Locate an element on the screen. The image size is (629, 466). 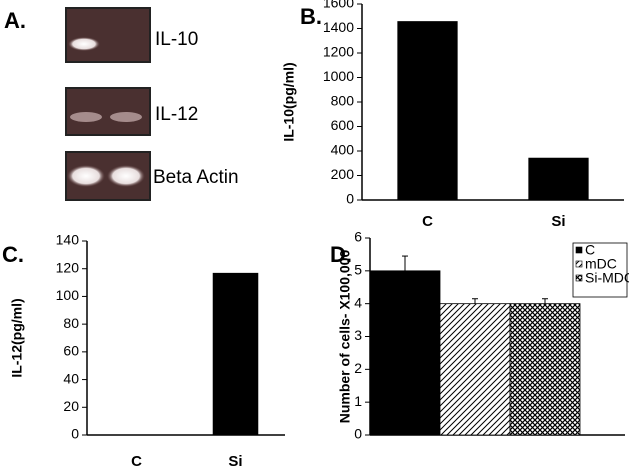
y-tick-label: 6 is located at coordinates (358, 237).